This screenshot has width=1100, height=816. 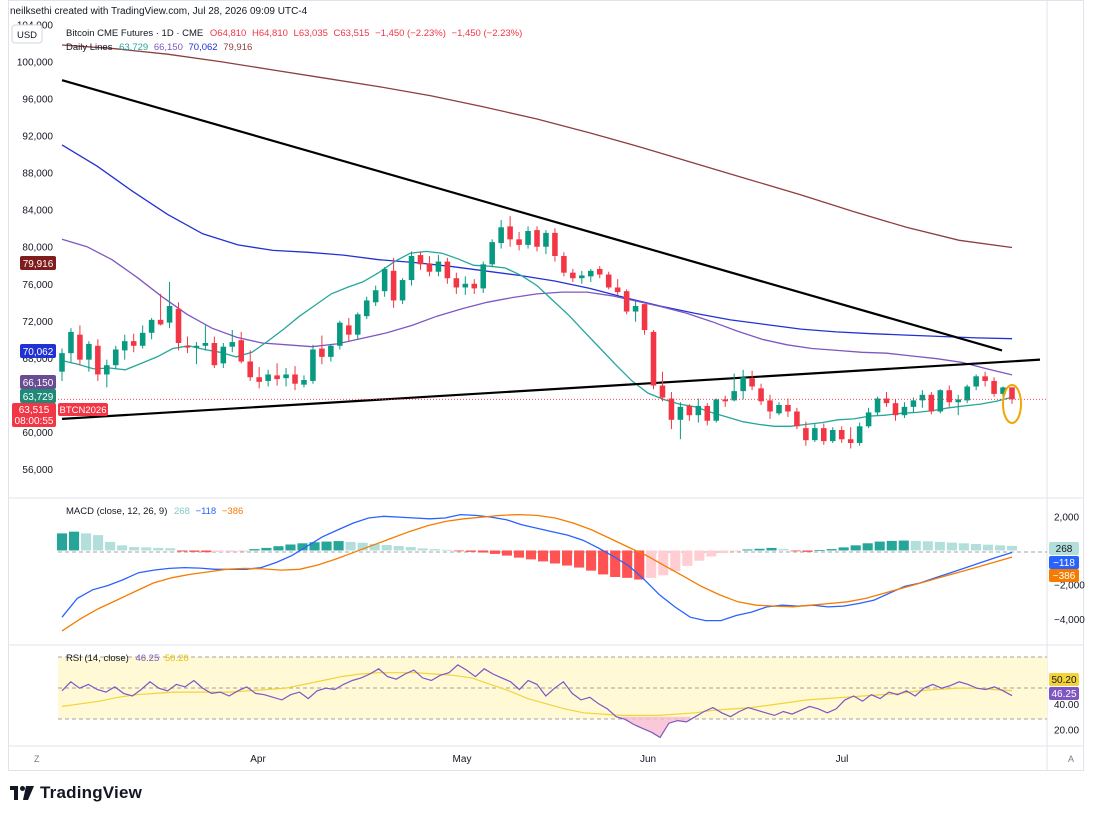 What do you see at coordinates (1069, 620) in the screenshot?
I see `macd-tick-label: −4,000` at bounding box center [1069, 620].